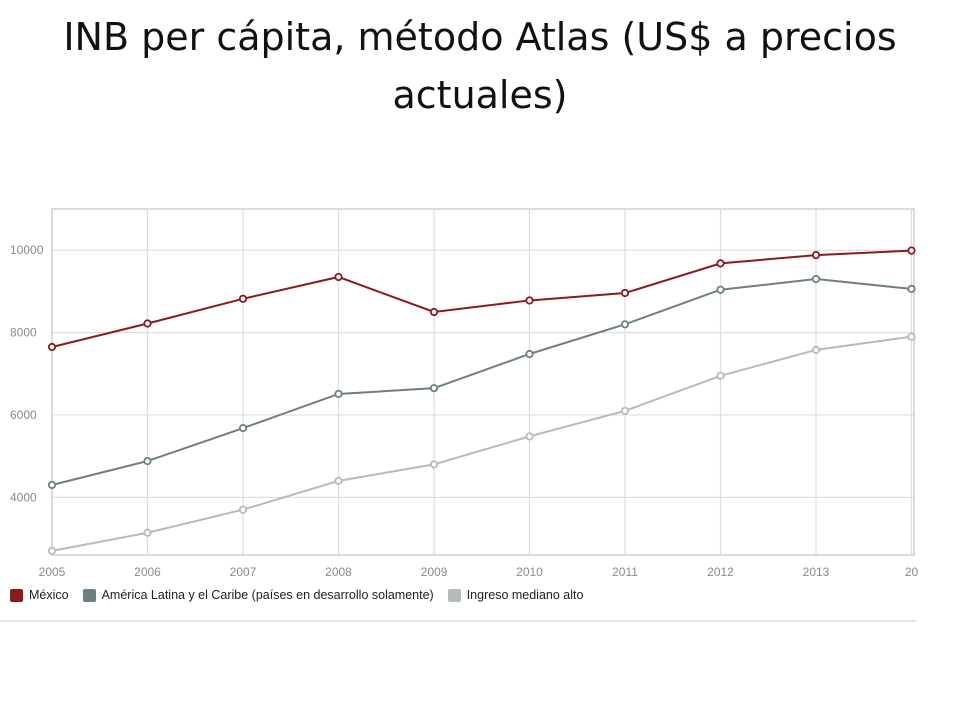  What do you see at coordinates (23, 333) in the screenshot?
I see `y-tick-label: 8000` at bounding box center [23, 333].